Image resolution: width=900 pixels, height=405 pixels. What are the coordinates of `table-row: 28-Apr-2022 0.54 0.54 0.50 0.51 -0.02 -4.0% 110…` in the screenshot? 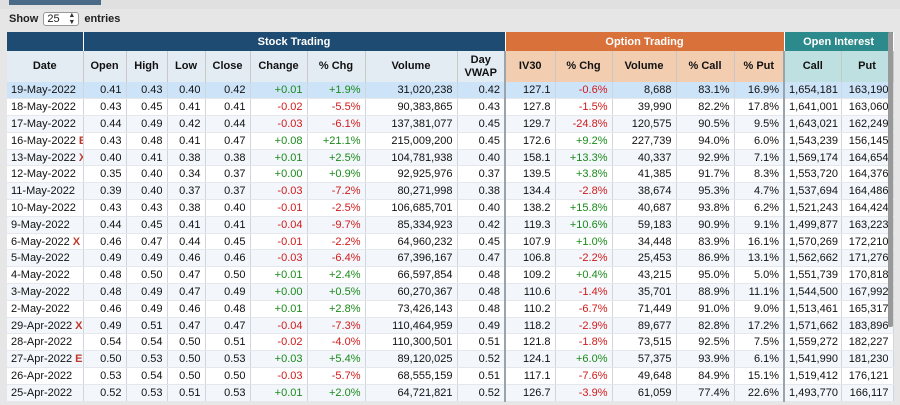 It's located at (450, 342).